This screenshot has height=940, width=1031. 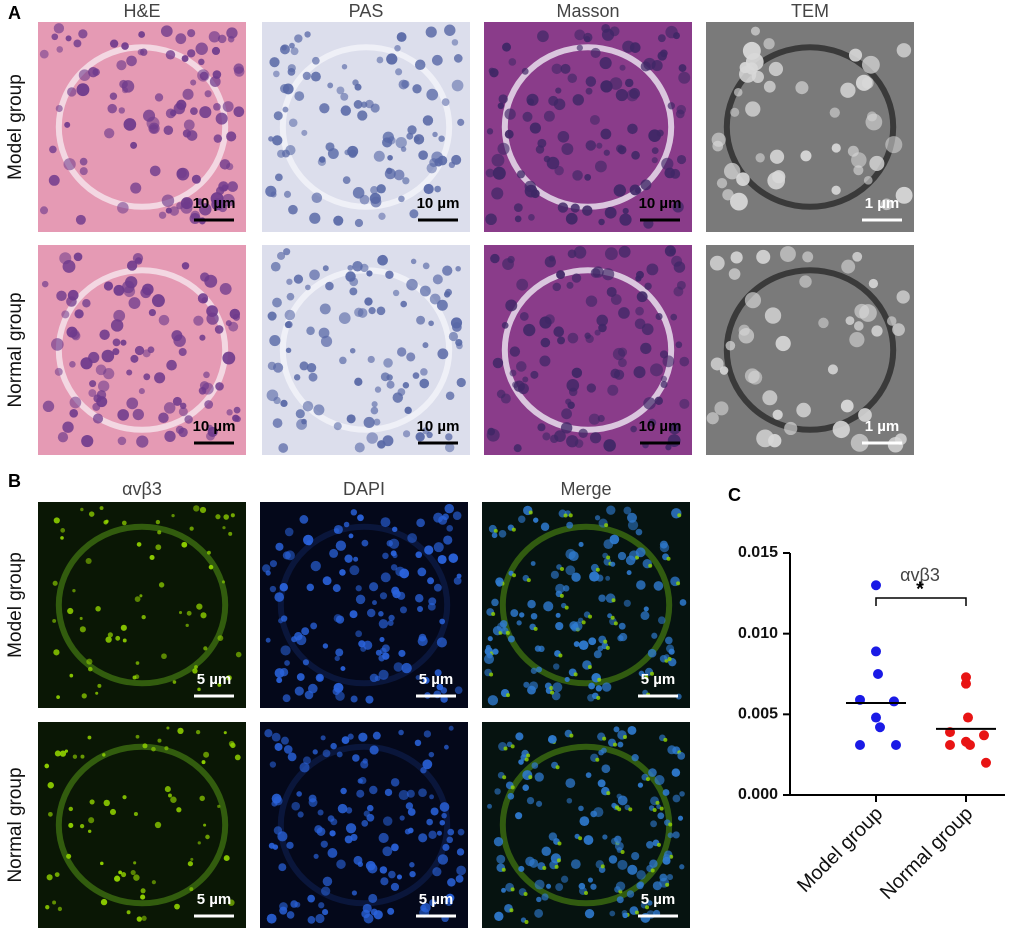 I want to click on image-background, so click(x=586, y=605).